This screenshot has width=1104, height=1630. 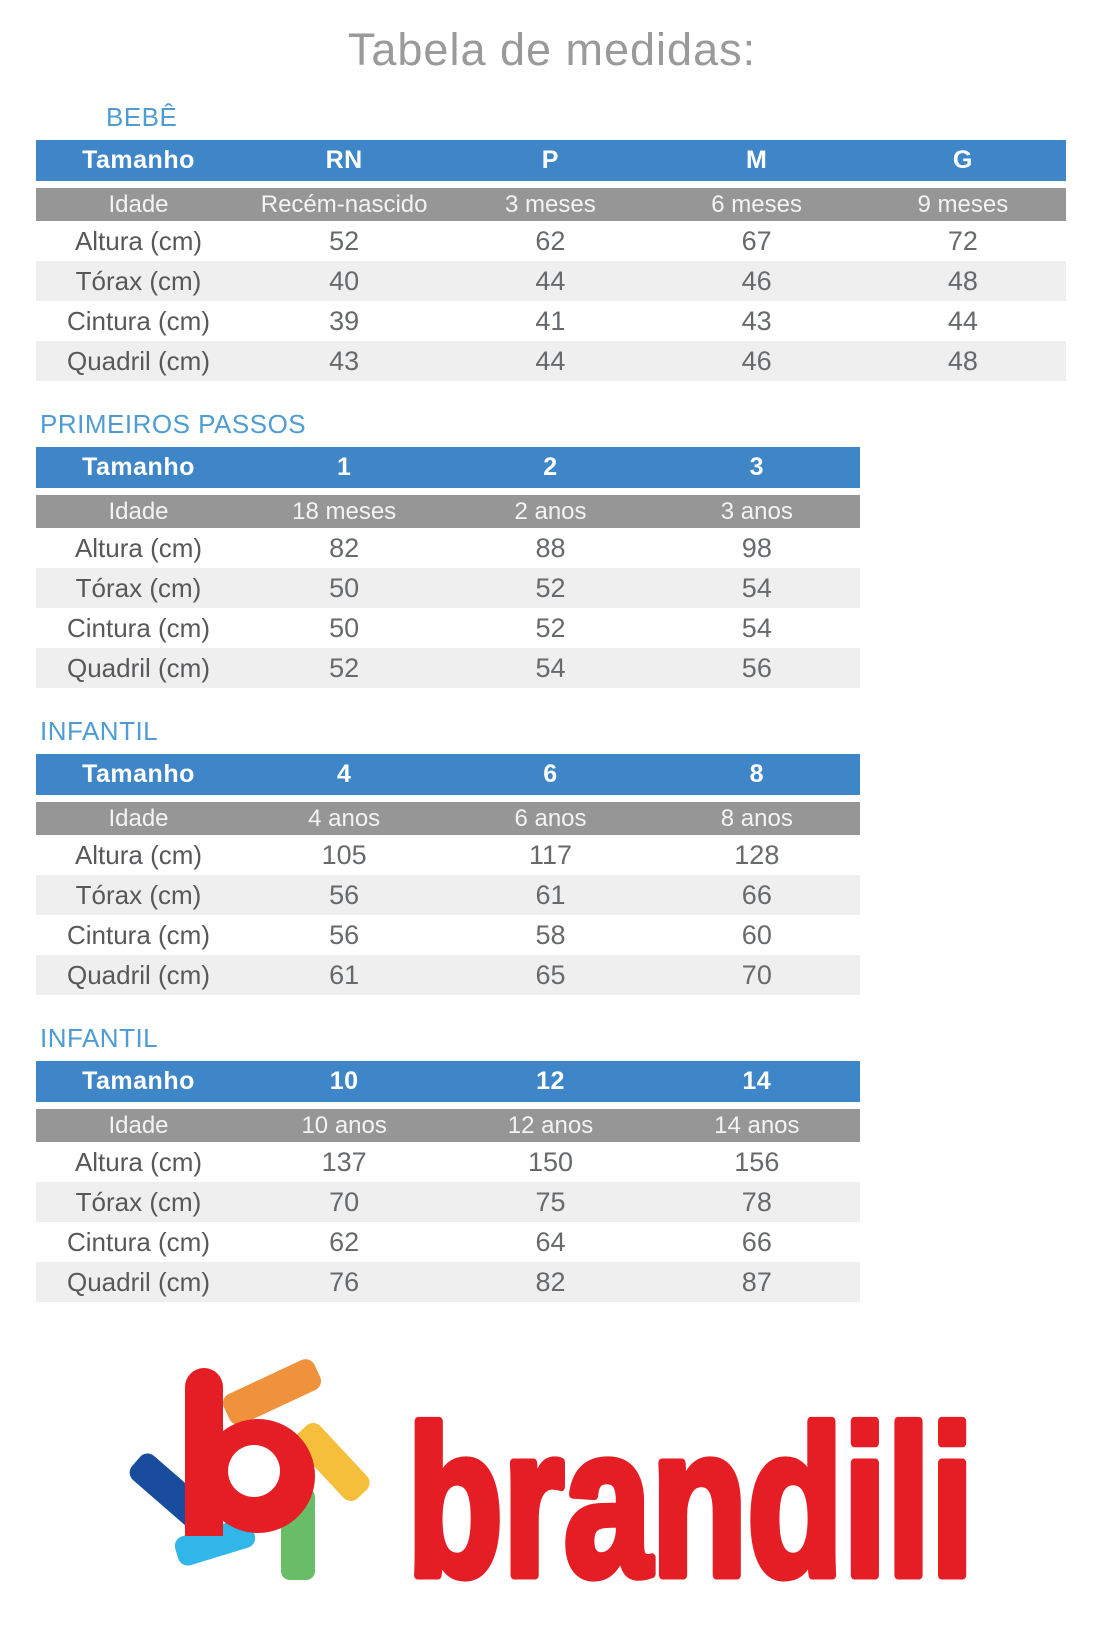 What do you see at coordinates (99, 1038) in the screenshot?
I see `section-label-infantil-2: INFANTIL` at bounding box center [99, 1038].